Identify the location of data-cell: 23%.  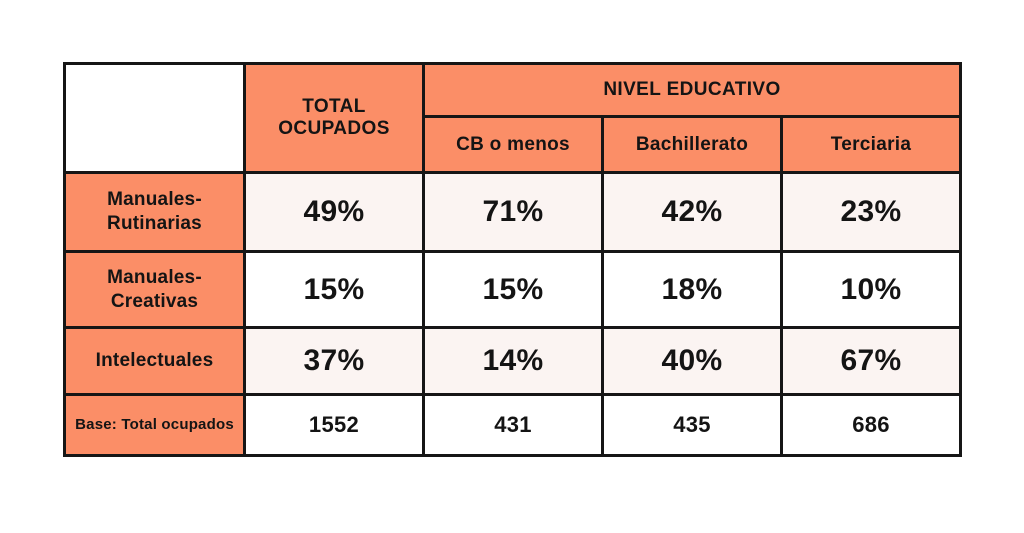
(871, 212).